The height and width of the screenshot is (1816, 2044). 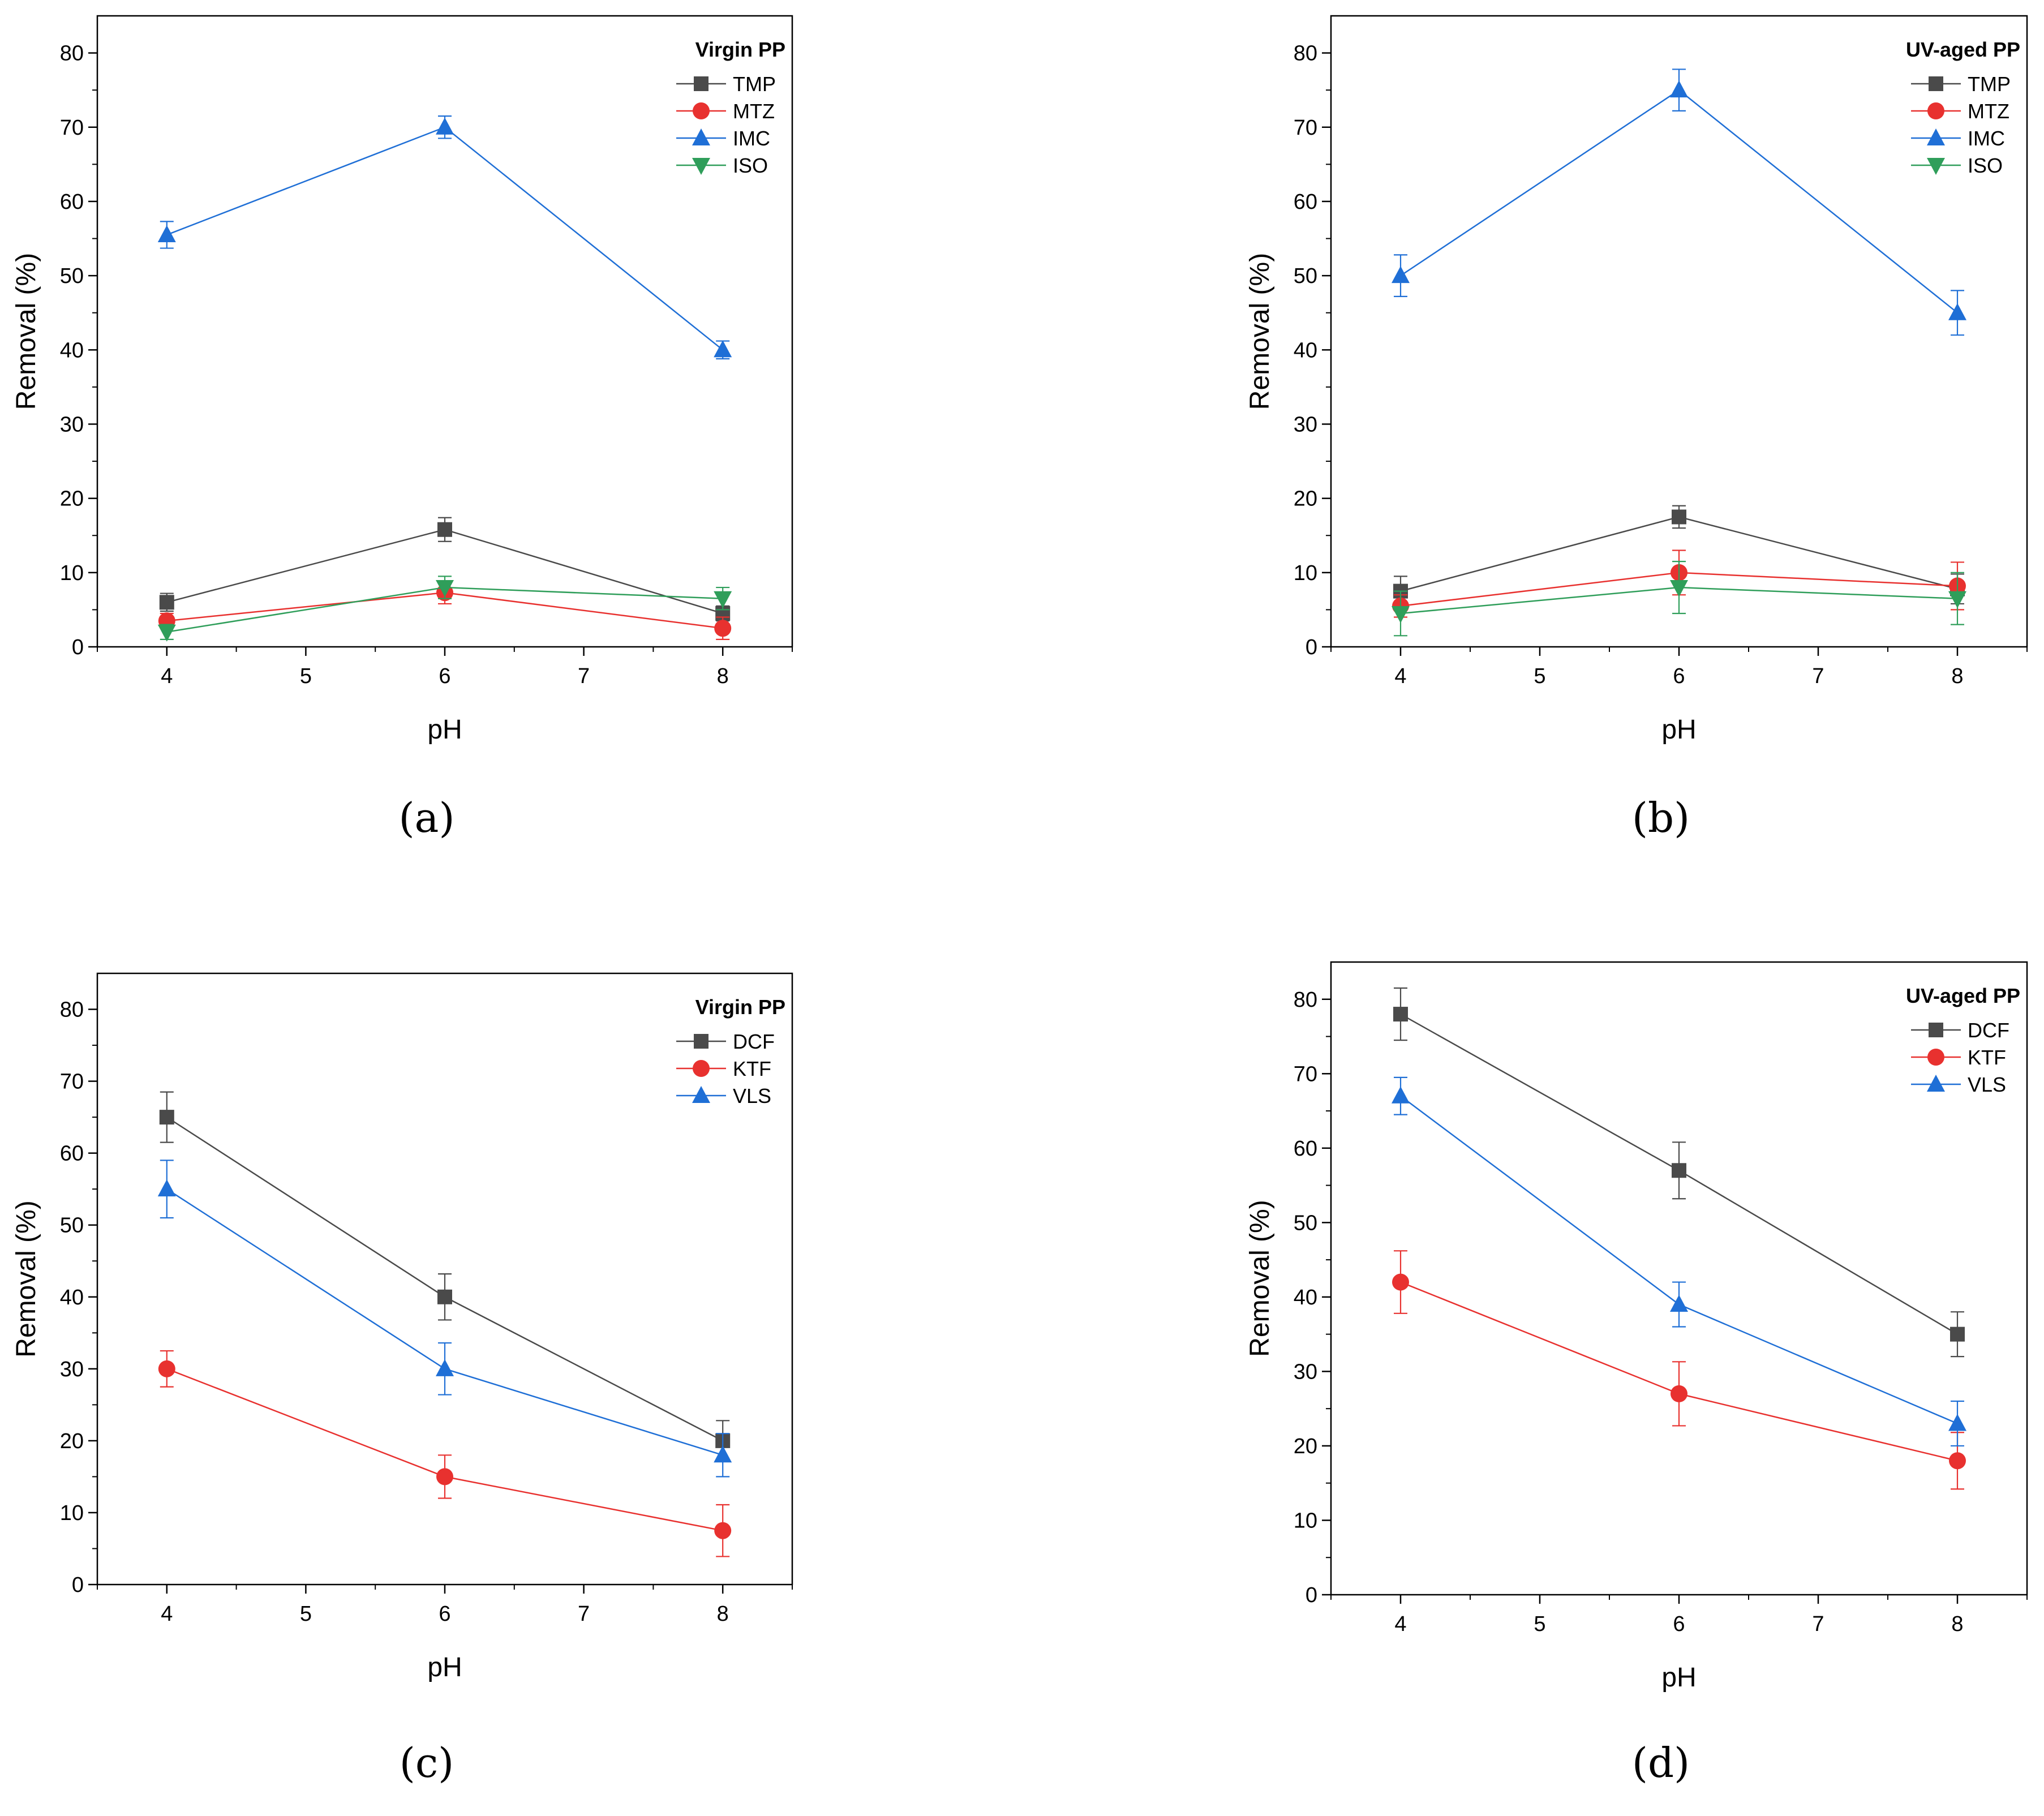 I want to click on series-vls, so click(x=1679, y=1261).